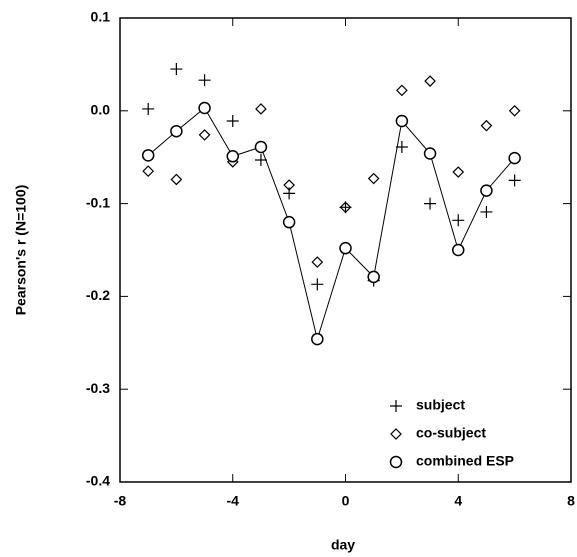  I want to click on x-tick-label: 0, so click(346, 501).